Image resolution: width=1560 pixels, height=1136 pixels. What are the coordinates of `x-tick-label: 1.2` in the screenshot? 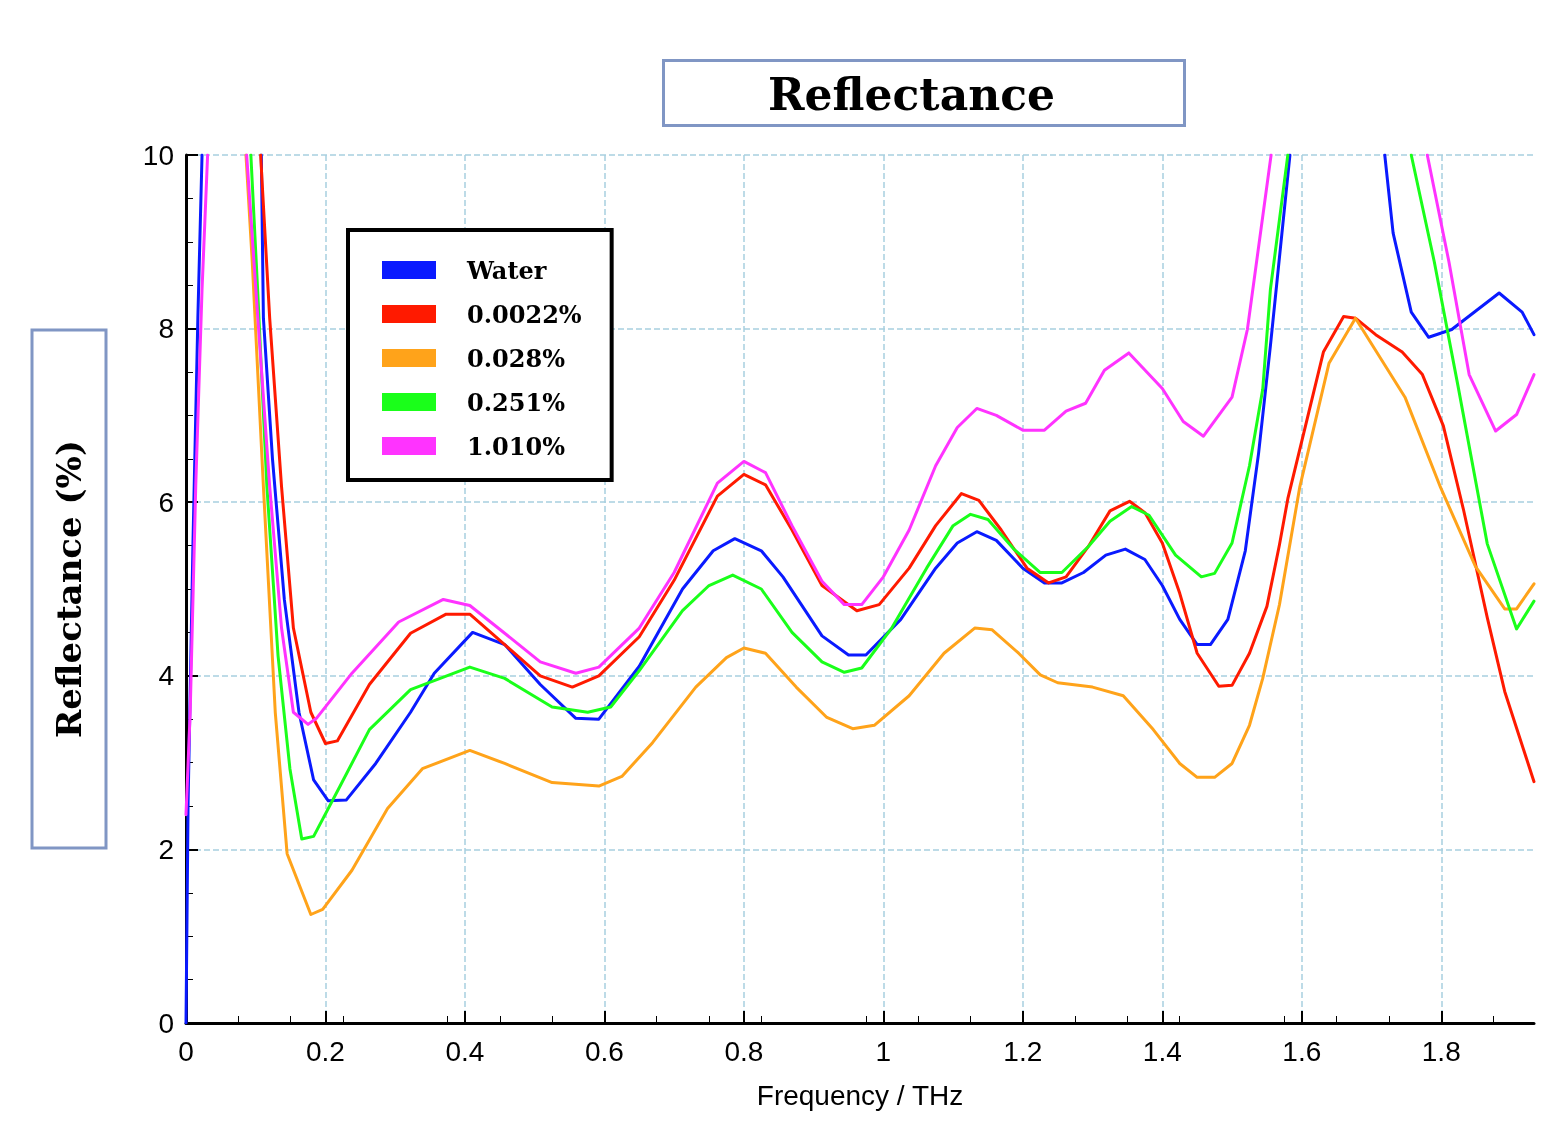 It's located at (1023, 1051).